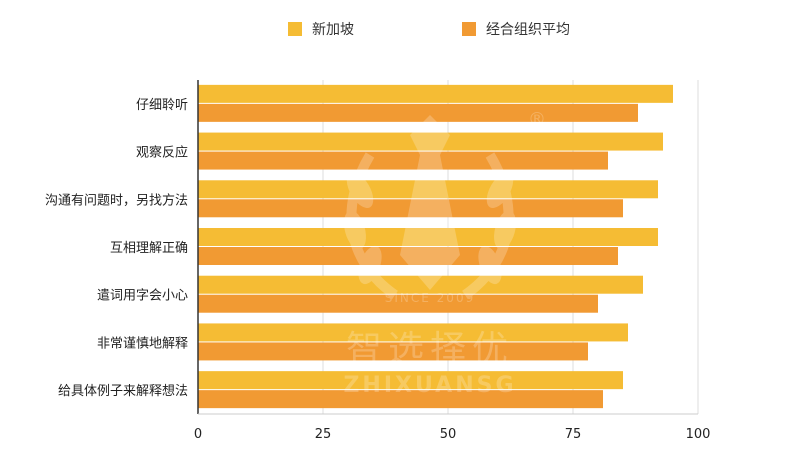 The height and width of the screenshot is (456, 800). I want to click on legend: 新加坡 经合组织平均, so click(400, 29).